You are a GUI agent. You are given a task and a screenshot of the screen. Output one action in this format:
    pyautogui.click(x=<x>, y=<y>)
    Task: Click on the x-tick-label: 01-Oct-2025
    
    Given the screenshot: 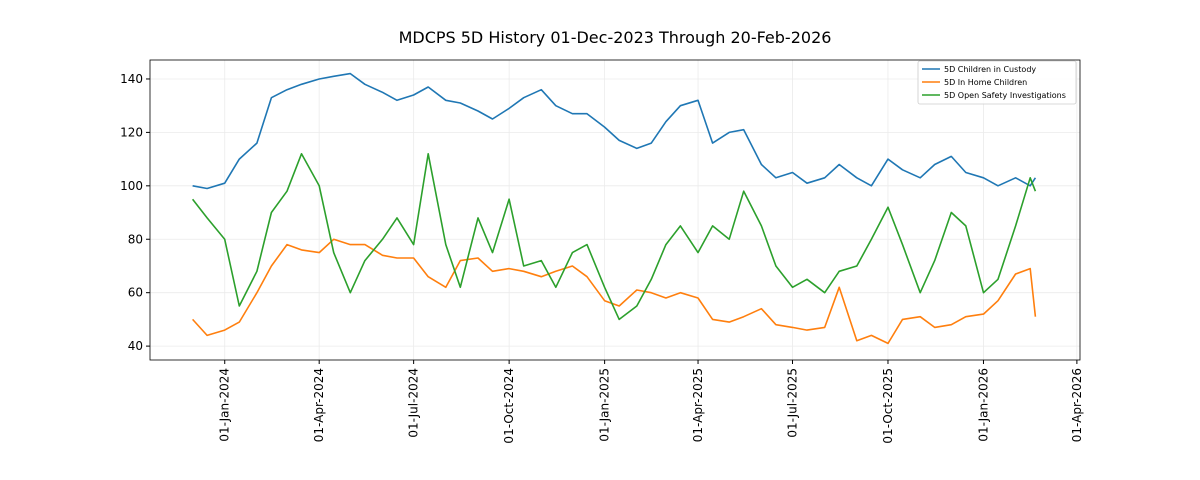 What is the action you would take?
    pyautogui.click(x=888, y=406)
    